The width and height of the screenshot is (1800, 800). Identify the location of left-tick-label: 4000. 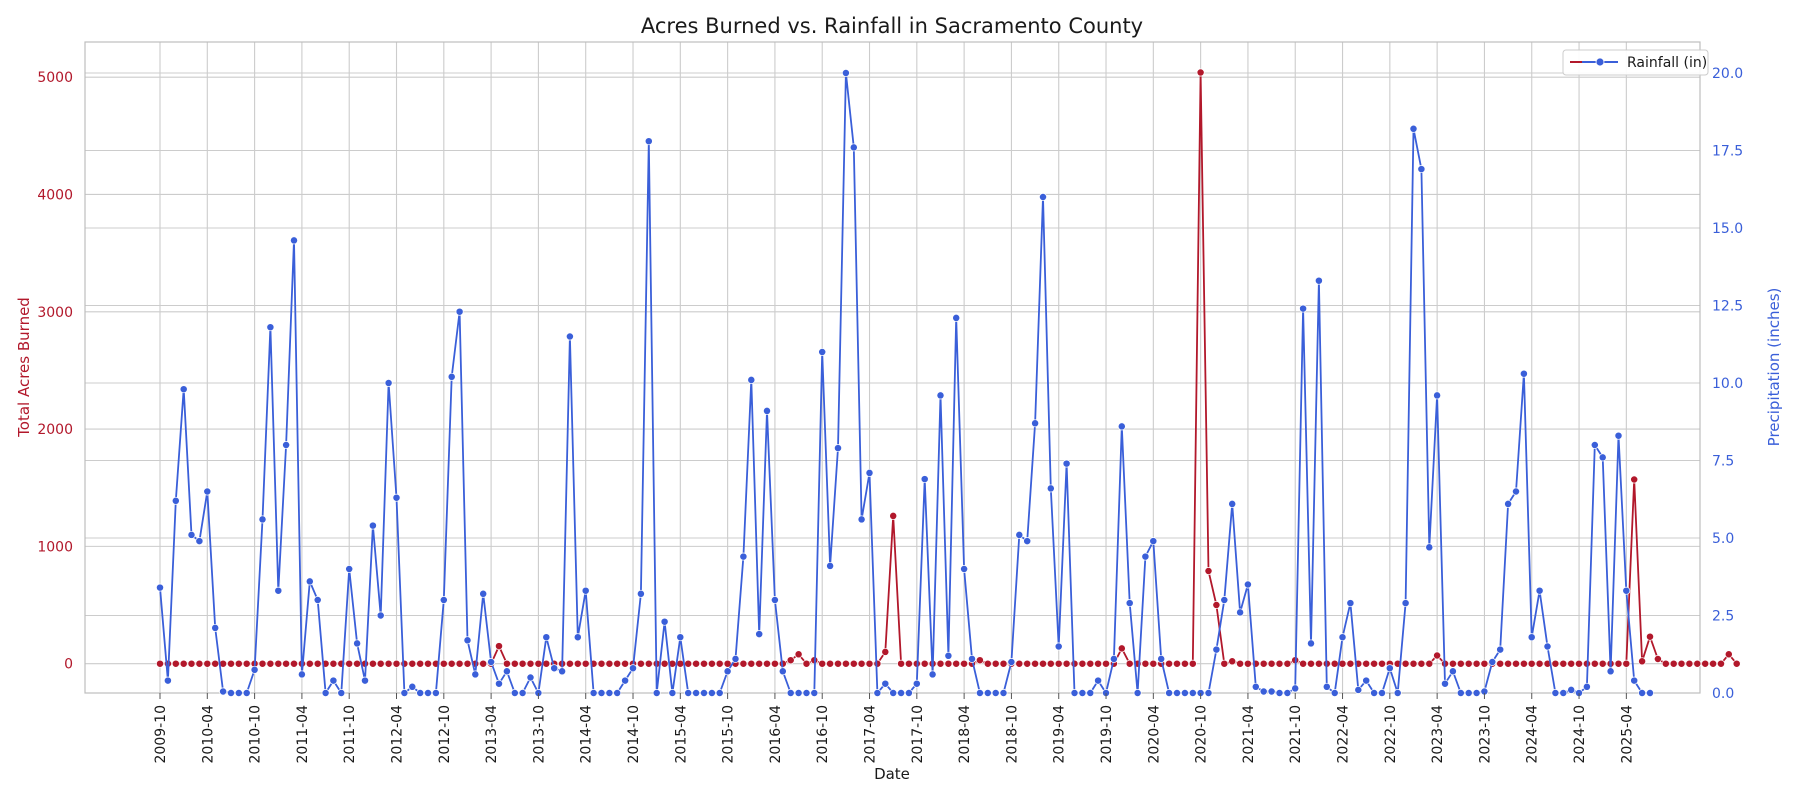
(55, 195).